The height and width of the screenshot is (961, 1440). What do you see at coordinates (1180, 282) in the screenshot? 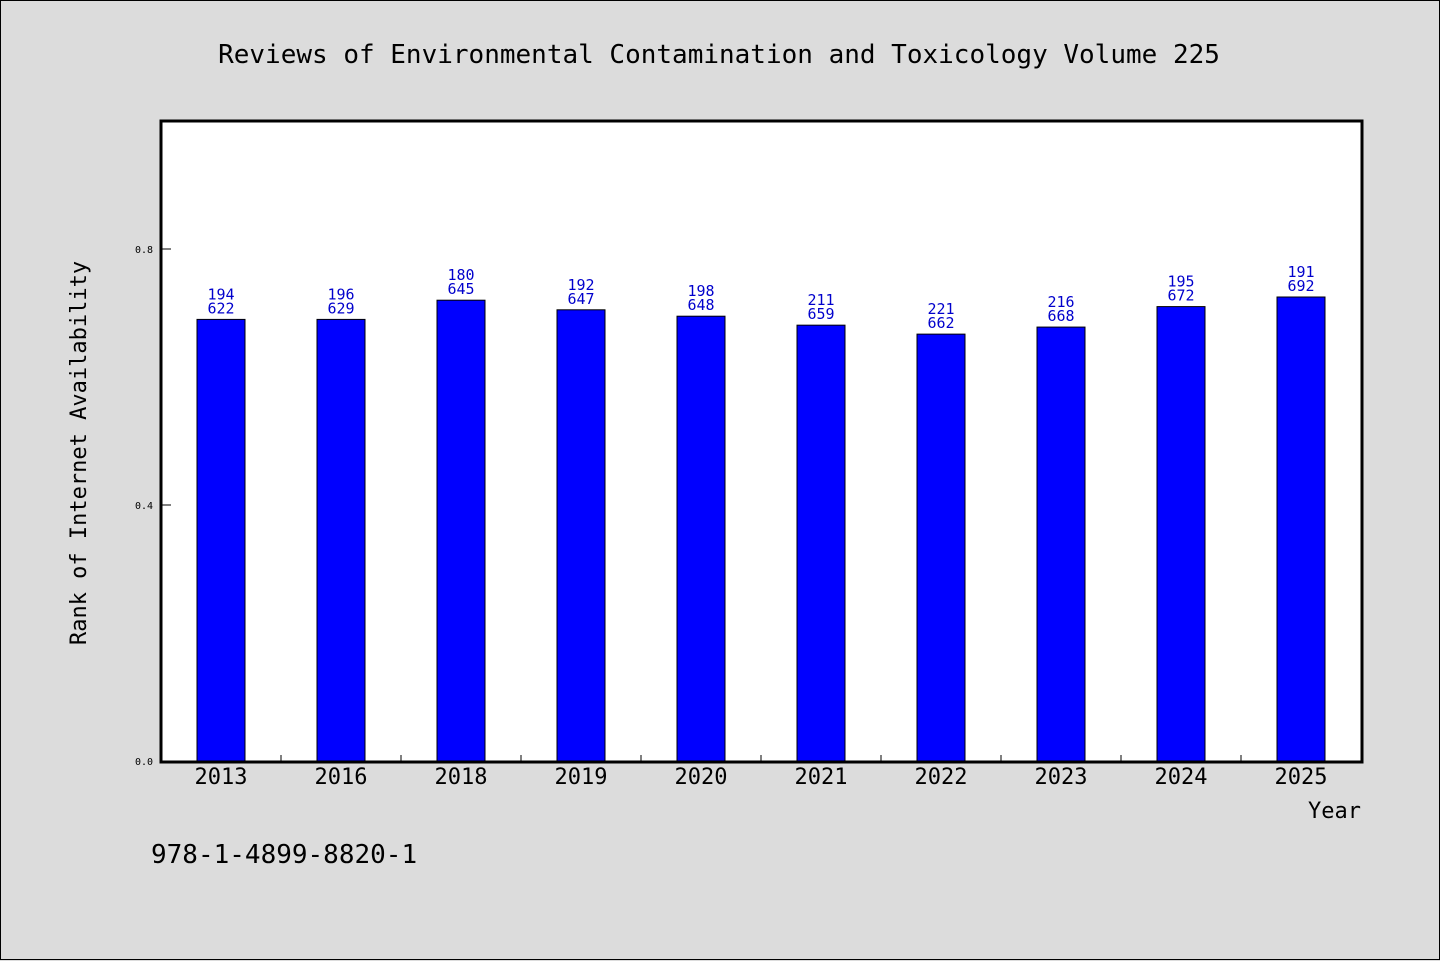
I see `bar-label-top-2024: 195` at bounding box center [1180, 282].